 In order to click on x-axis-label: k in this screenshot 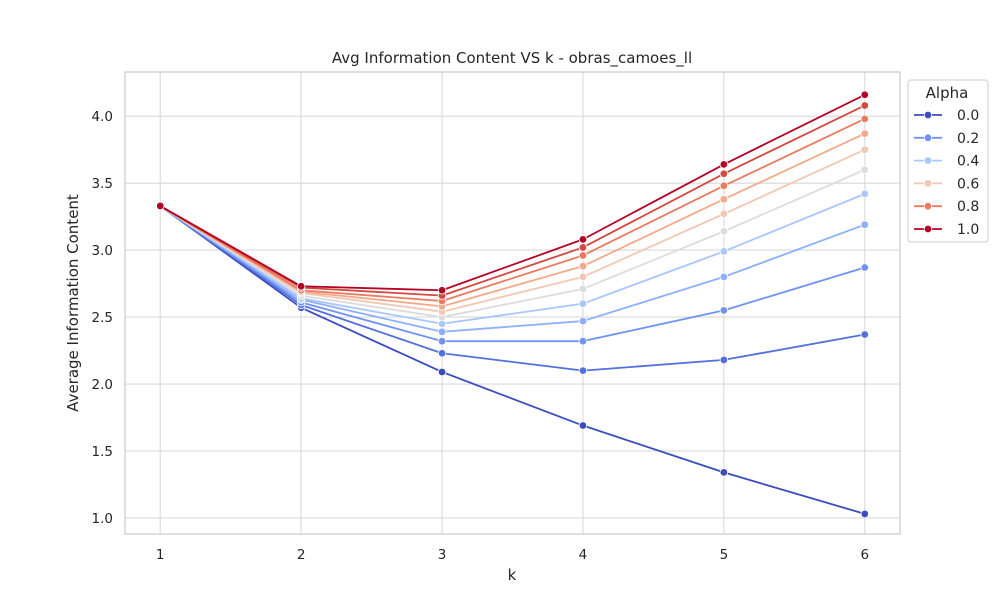, I will do `click(512, 575)`.